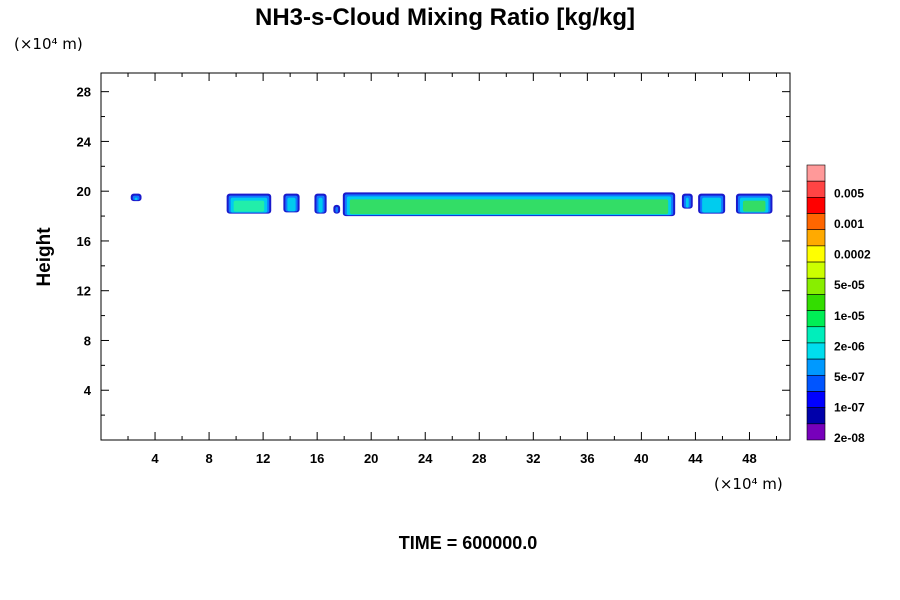 The image size is (900, 600). Describe the element at coordinates (44, 257) in the screenshot. I see `y-axis-label: Height` at that location.